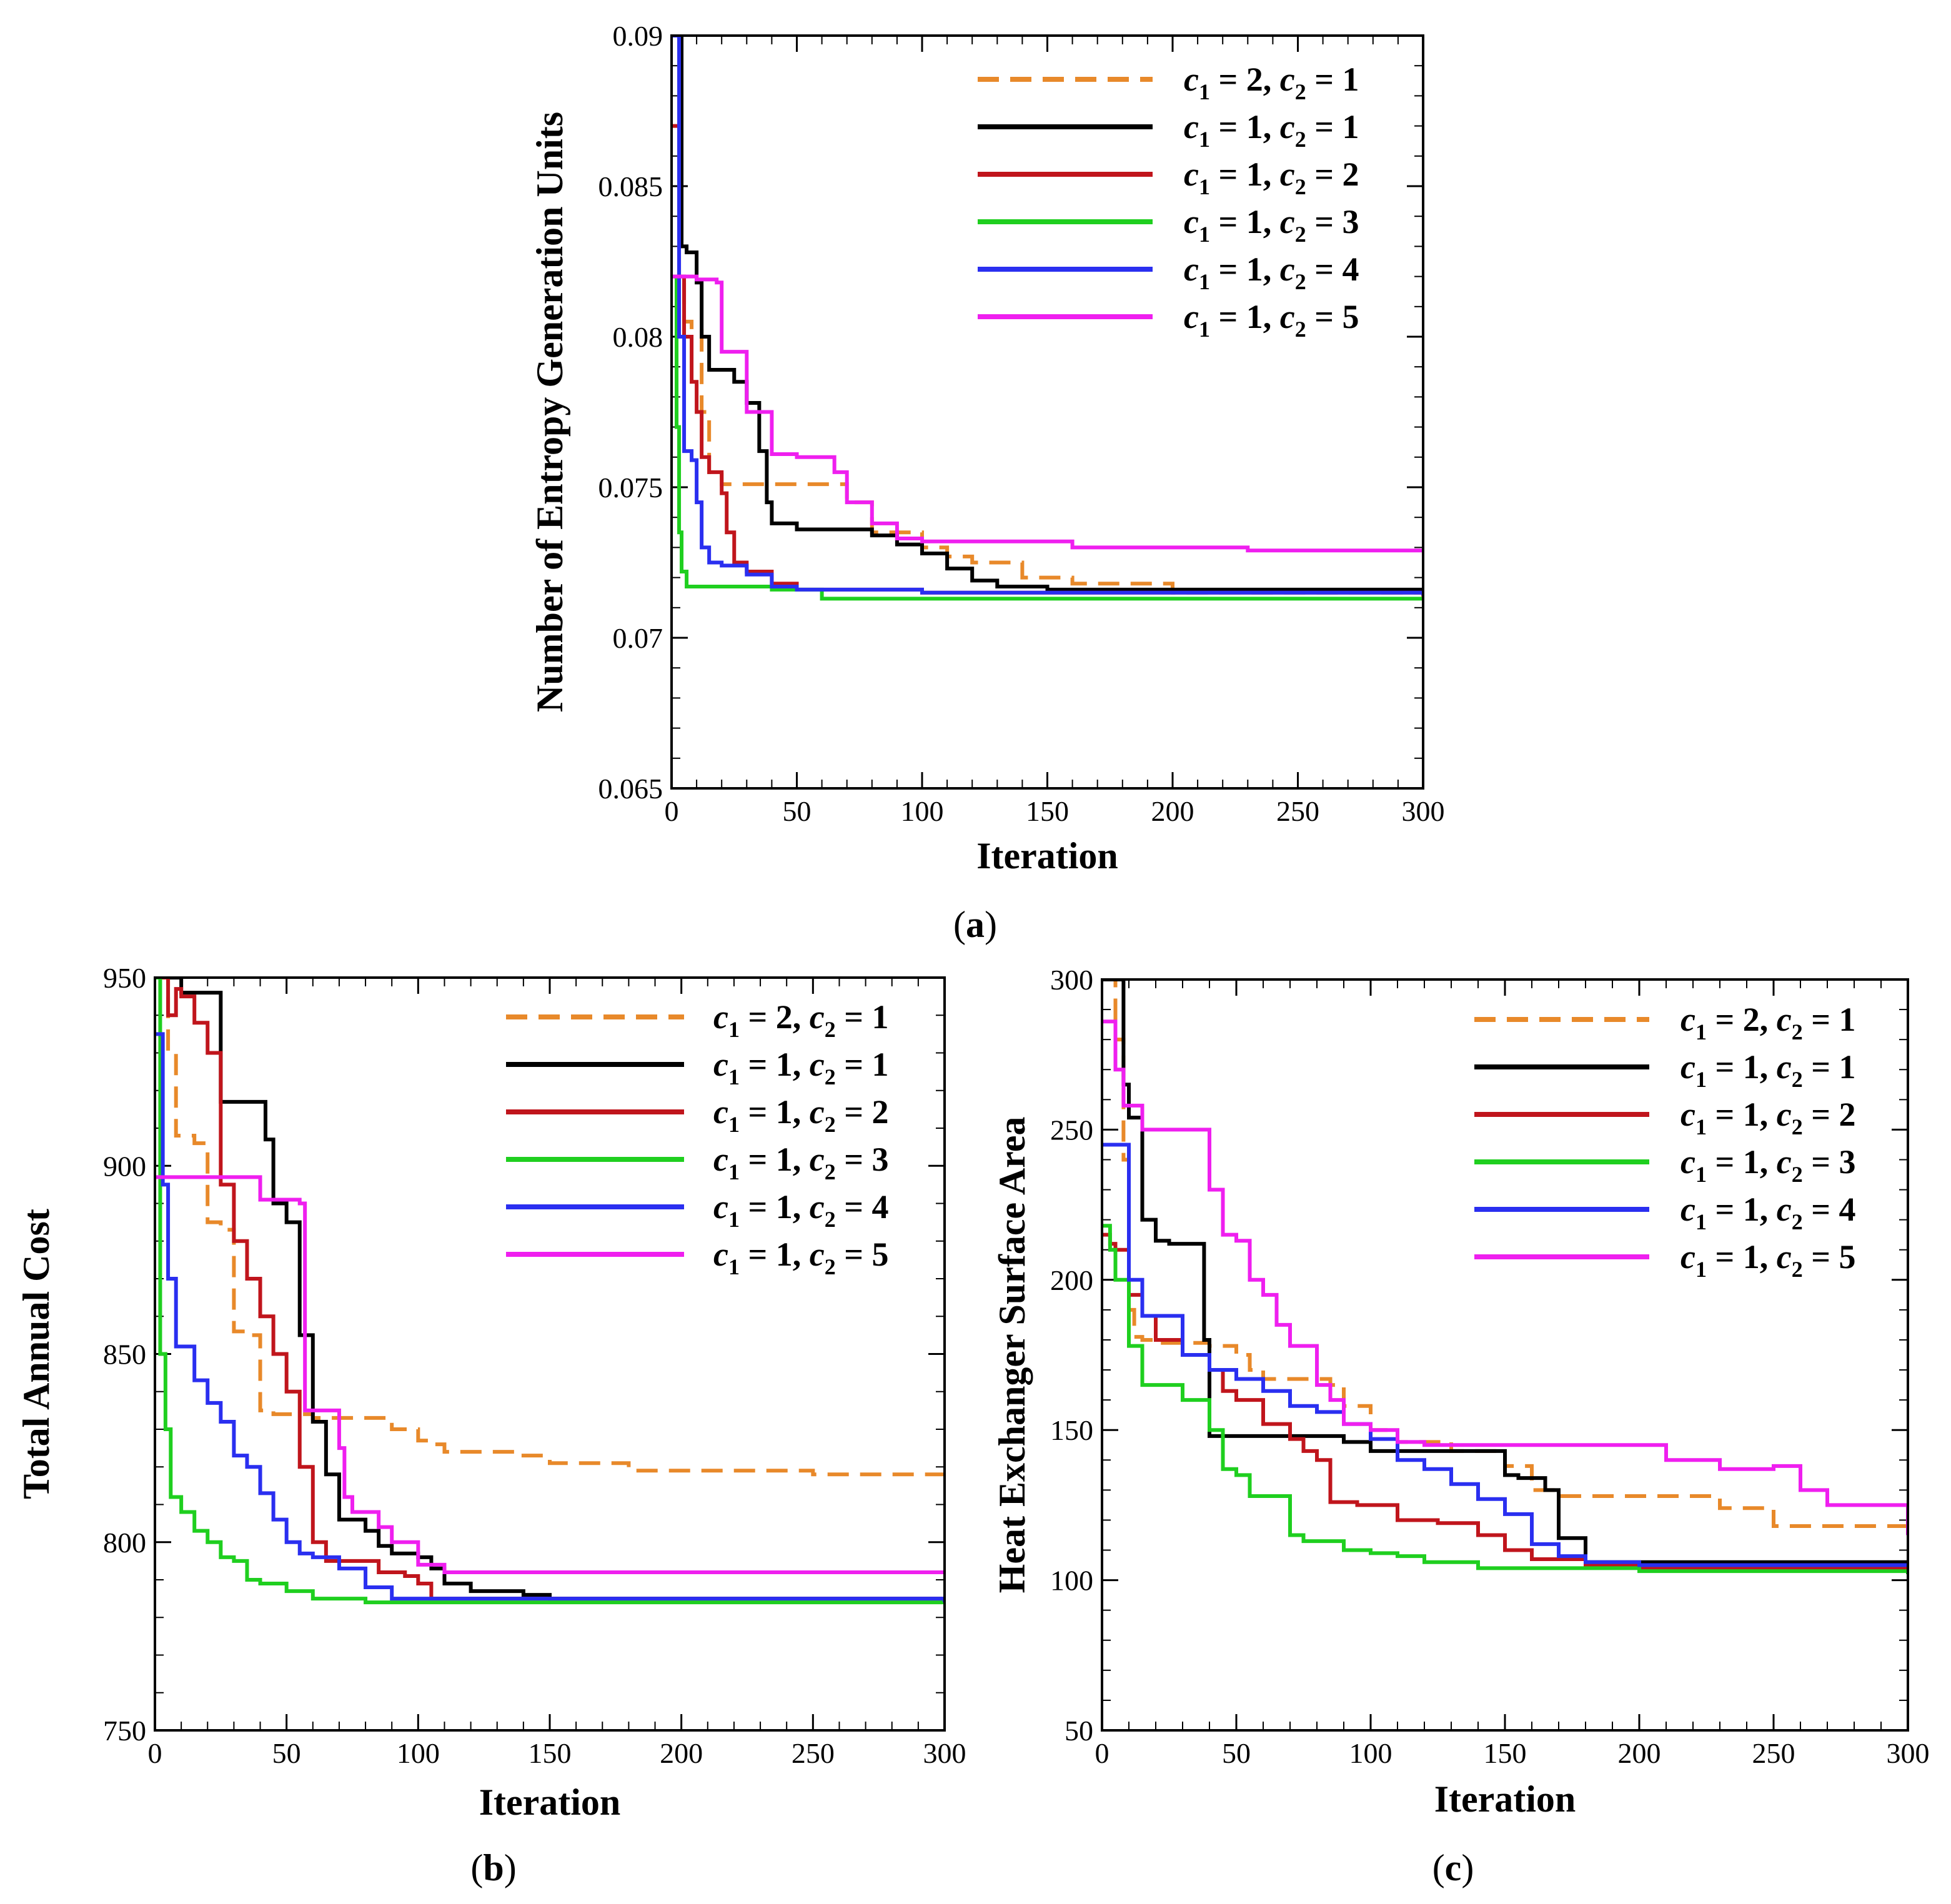  Describe the element at coordinates (124, 1166) in the screenshot. I see `y-tick-label: 900` at that location.